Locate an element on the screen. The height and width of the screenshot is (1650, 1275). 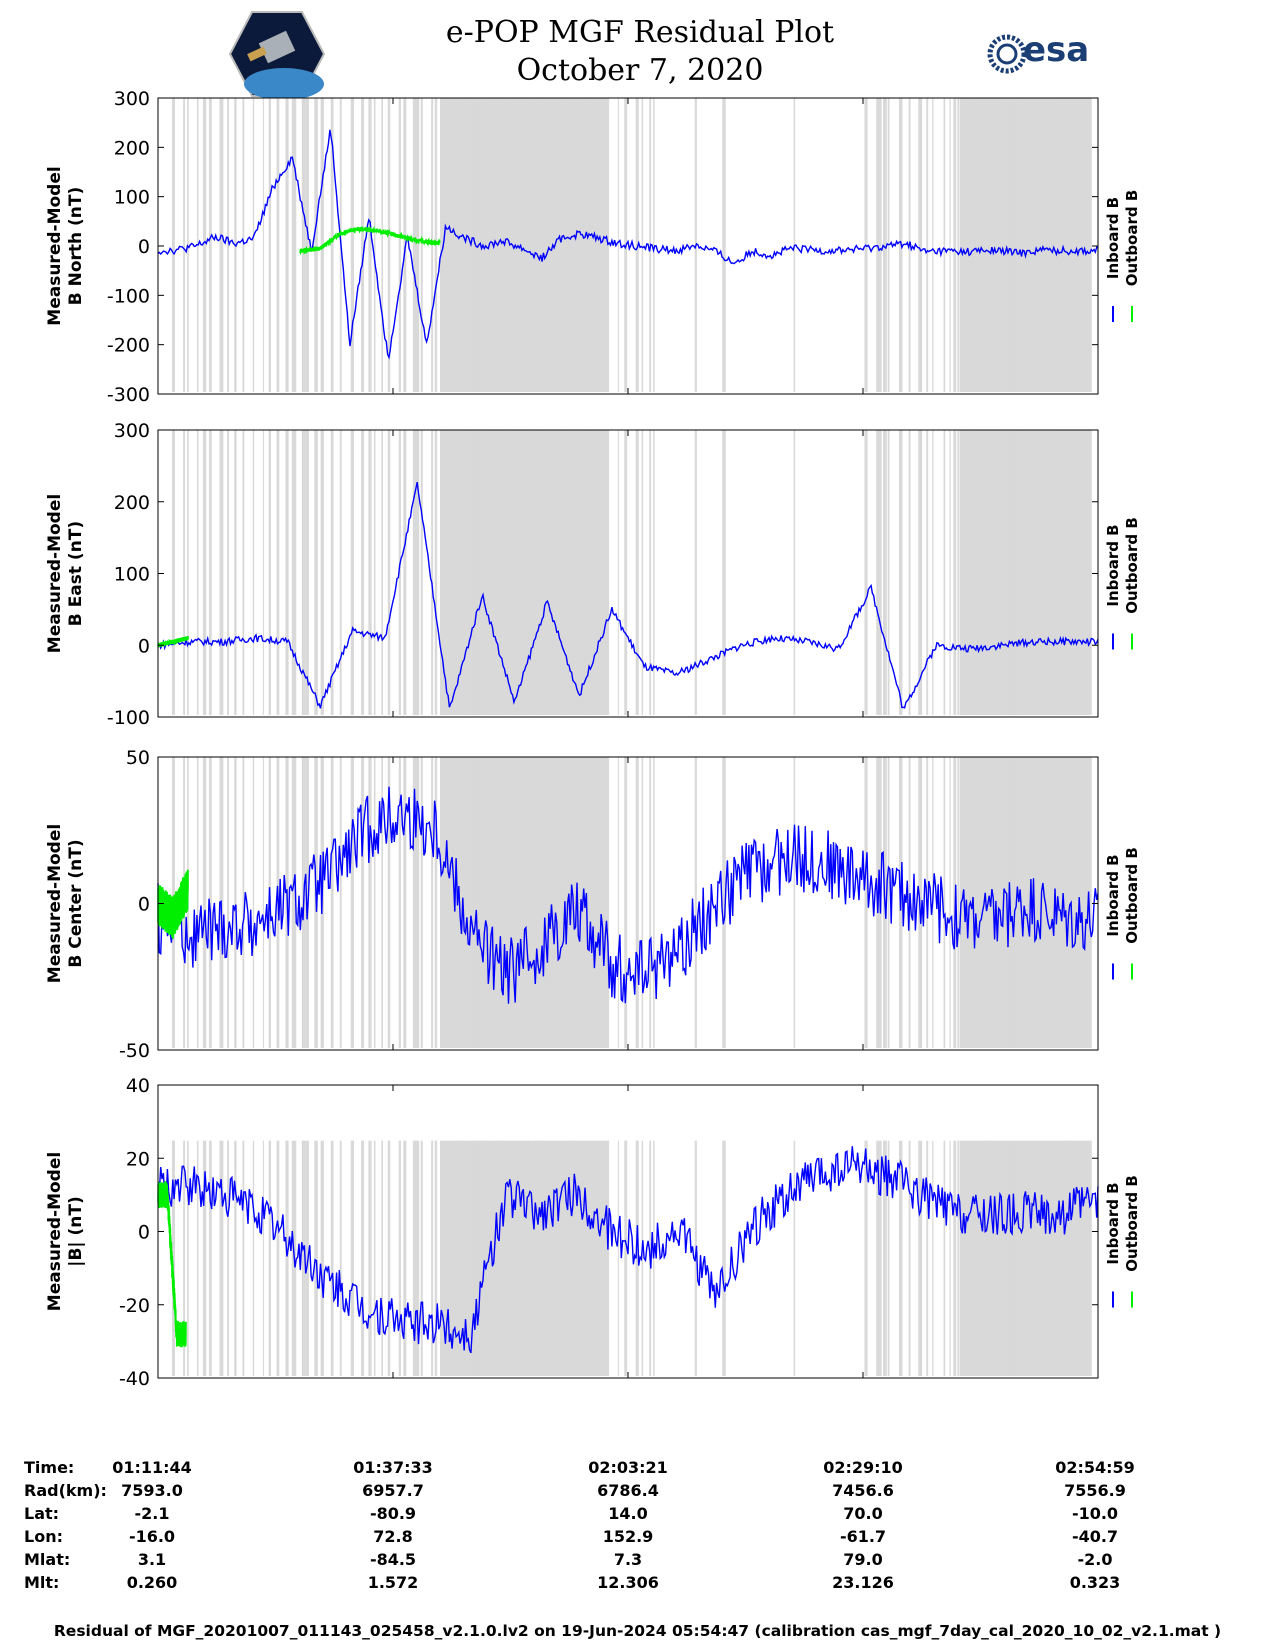
info-cell: 3.1 is located at coordinates (152, 1559).